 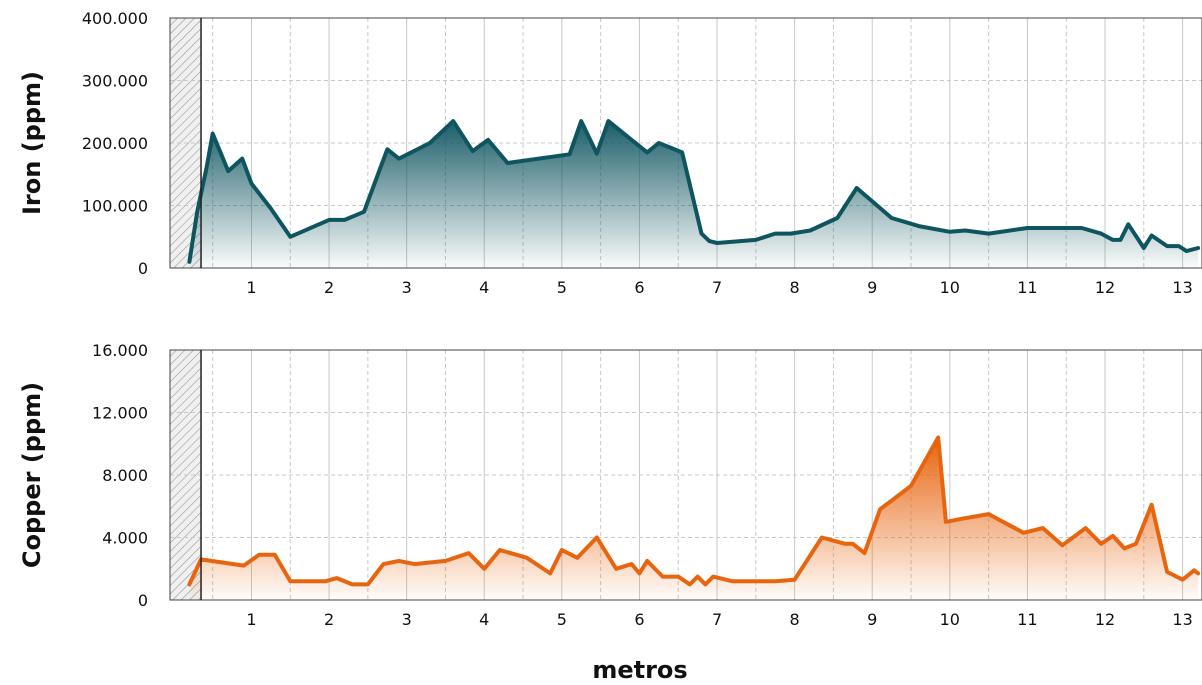 What do you see at coordinates (115, 81) in the screenshot?
I see `y-tick-label: 300.000` at bounding box center [115, 81].